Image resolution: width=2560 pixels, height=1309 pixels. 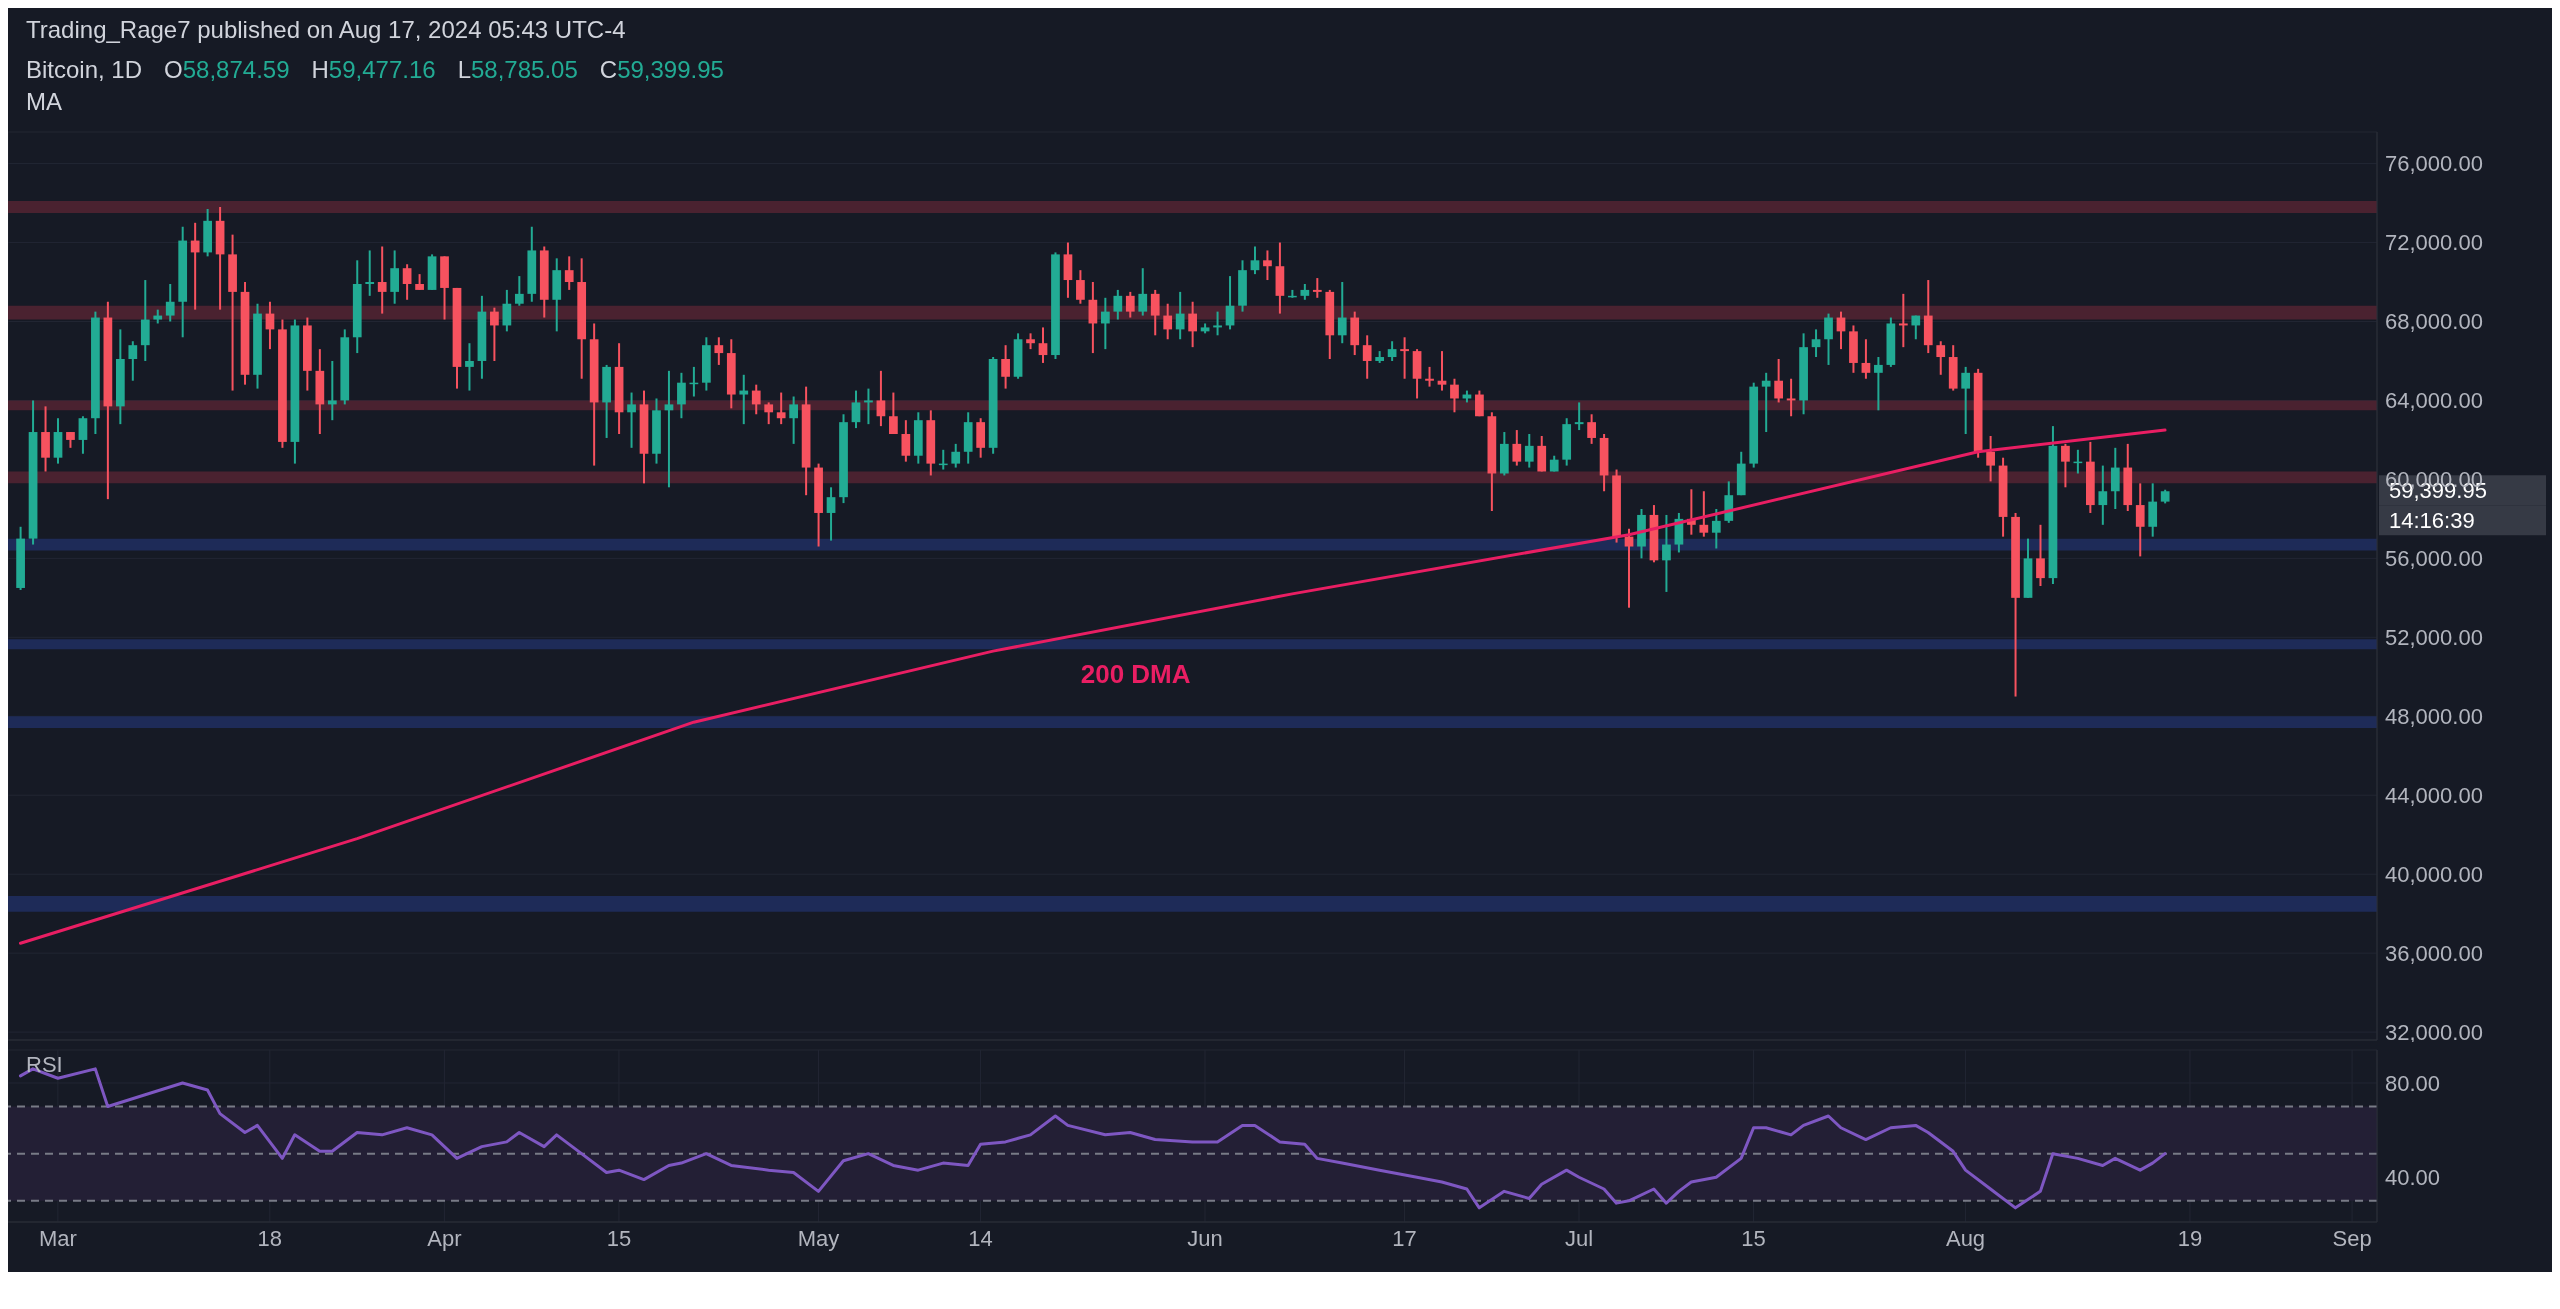 What do you see at coordinates (2434, 953) in the screenshot?
I see `y-tick-label: 36,000.00` at bounding box center [2434, 953].